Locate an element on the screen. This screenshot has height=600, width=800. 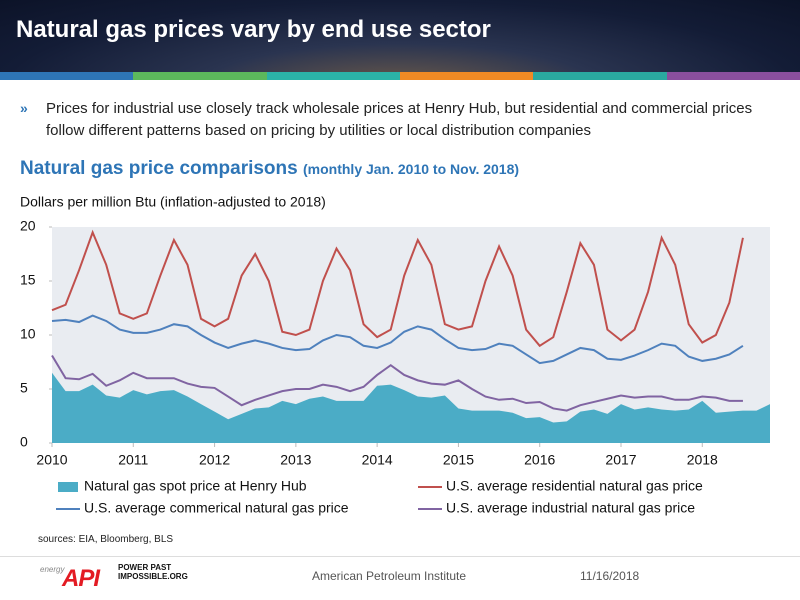
x-tick-label: 2014 is located at coordinates (377, 460).